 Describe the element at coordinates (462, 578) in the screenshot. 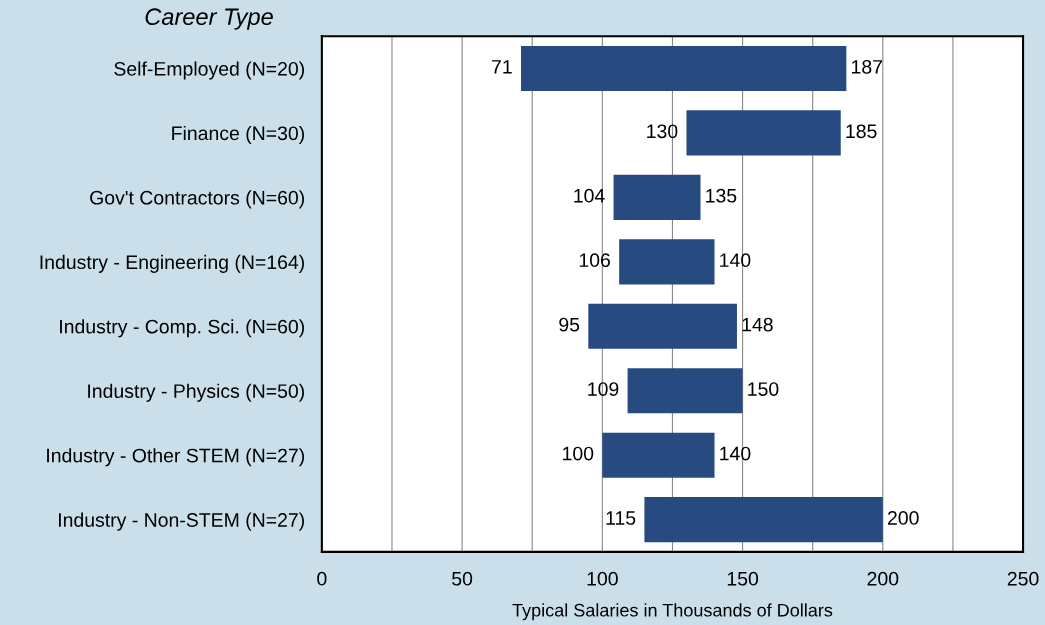

I see `x-tick-label: 50` at that location.